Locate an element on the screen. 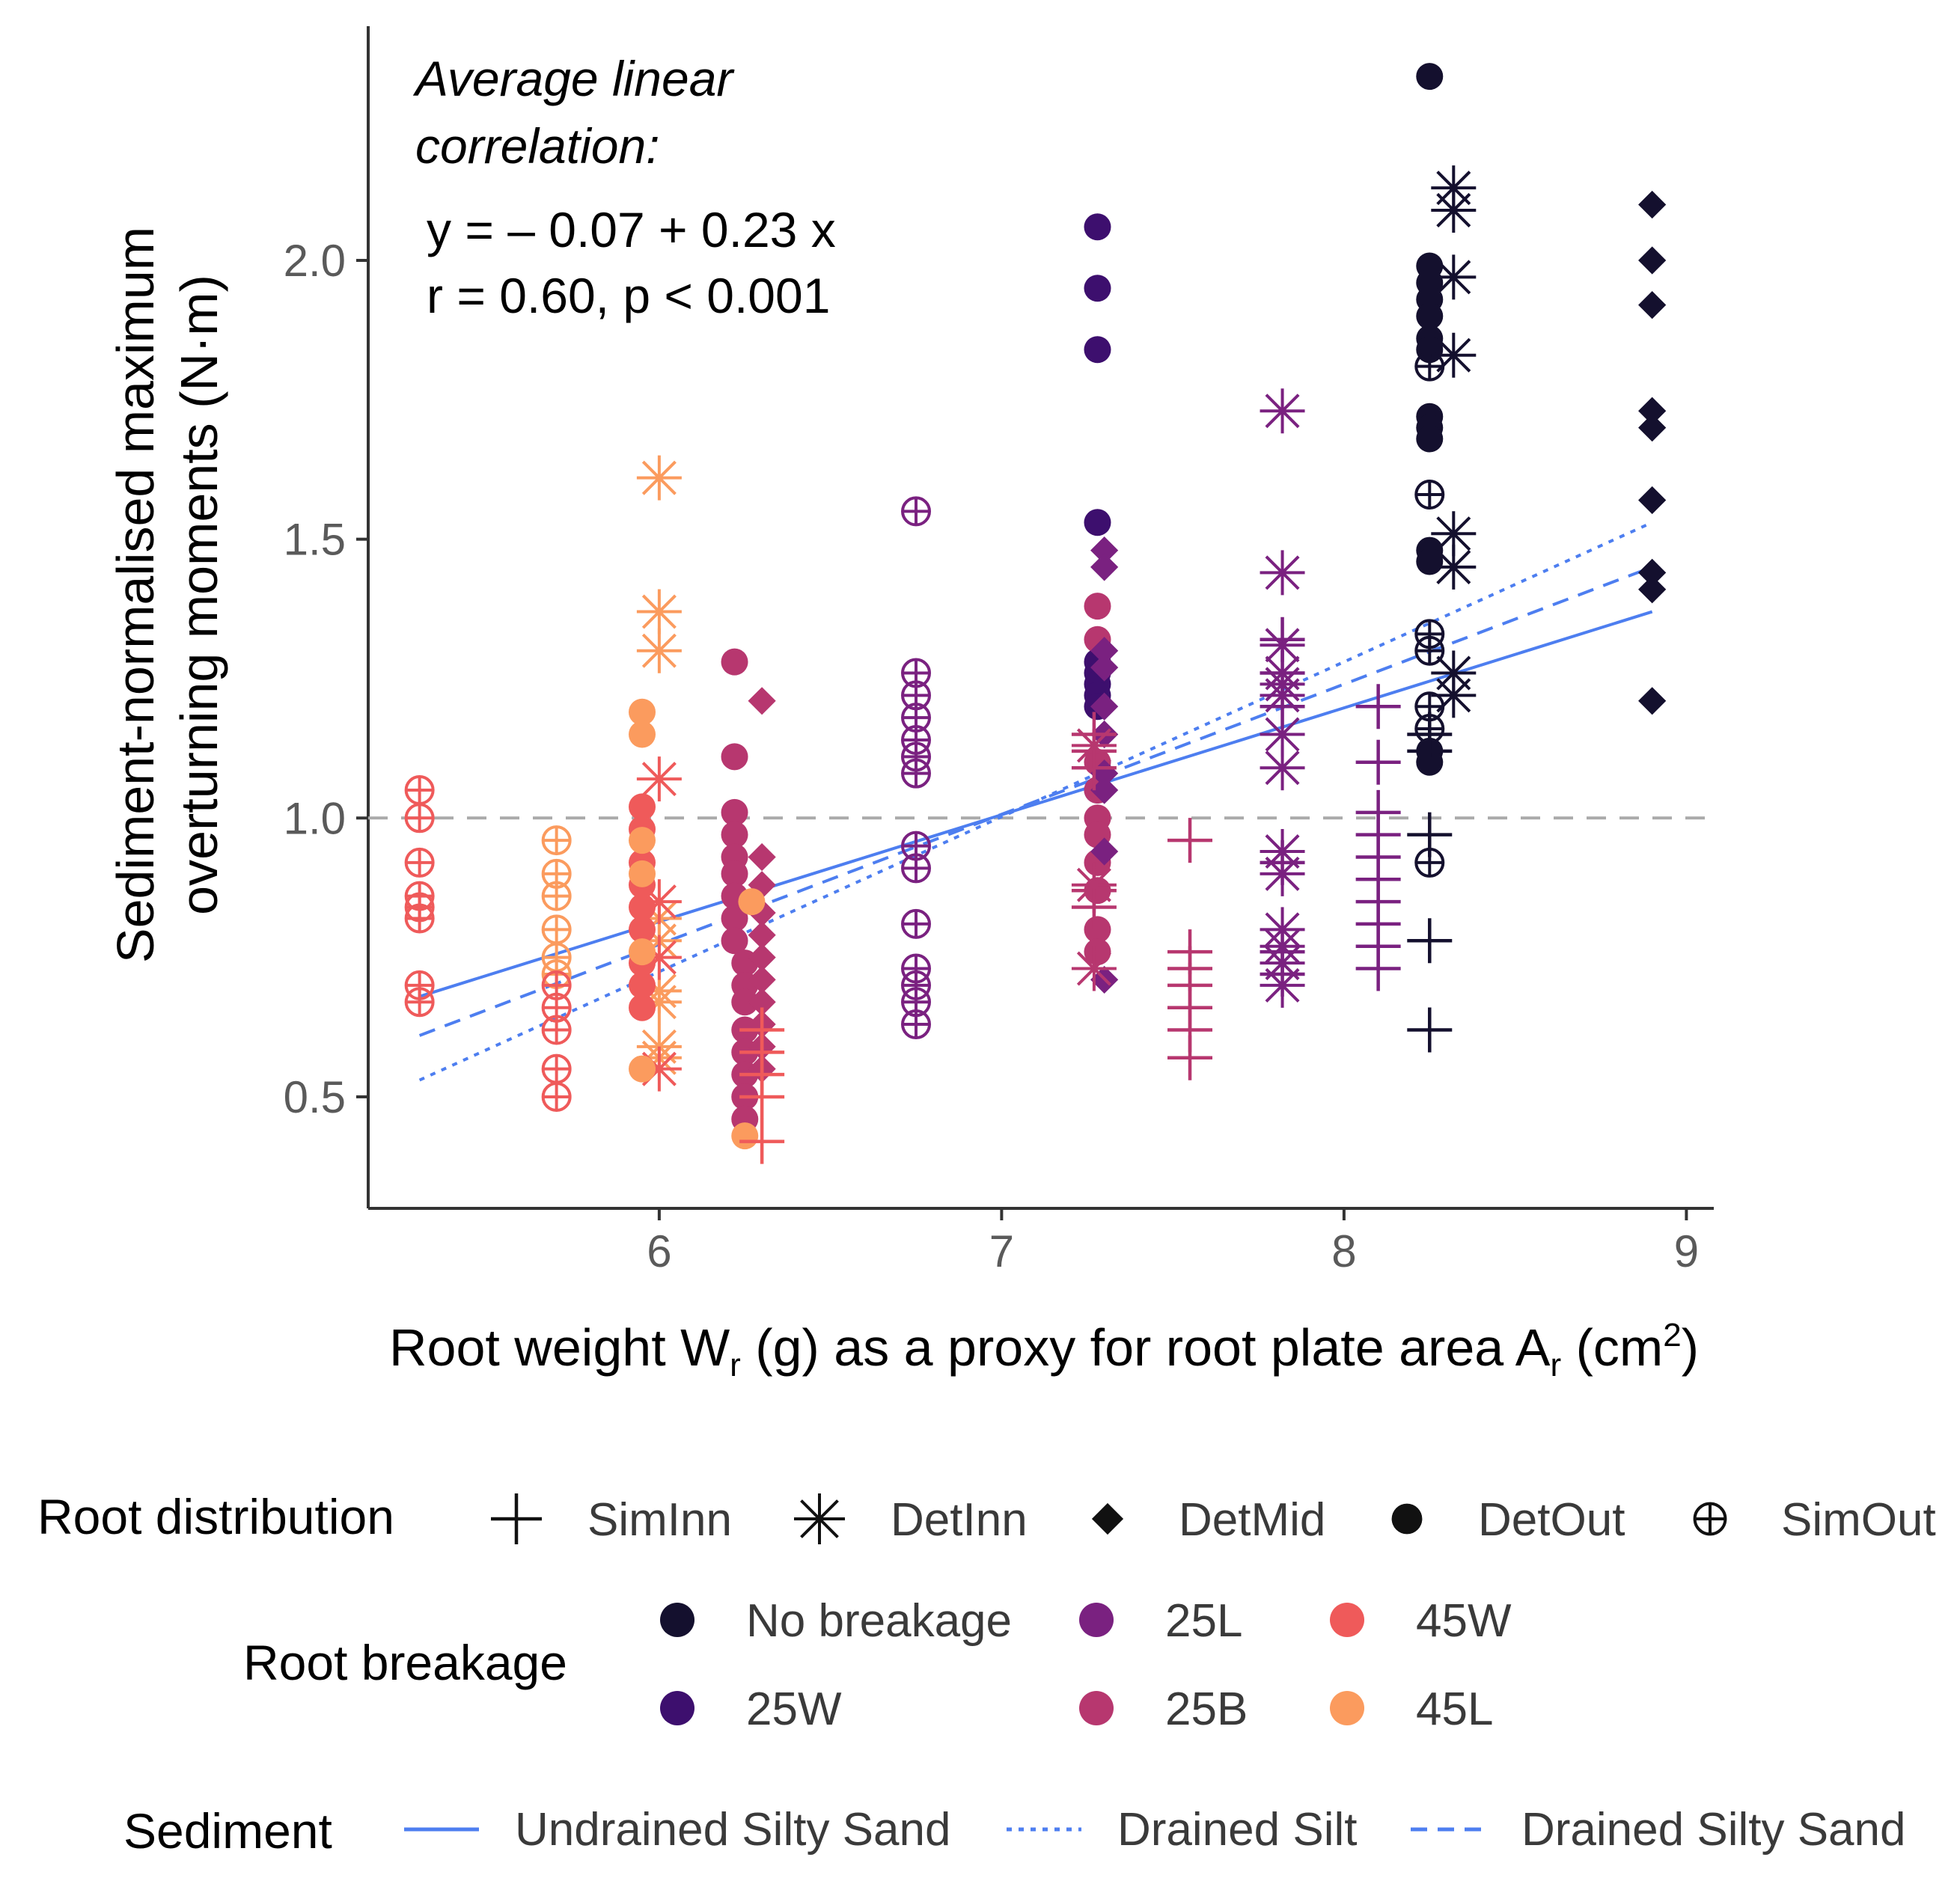  legend-label-siminn: SimInn is located at coordinates (659, 1520).